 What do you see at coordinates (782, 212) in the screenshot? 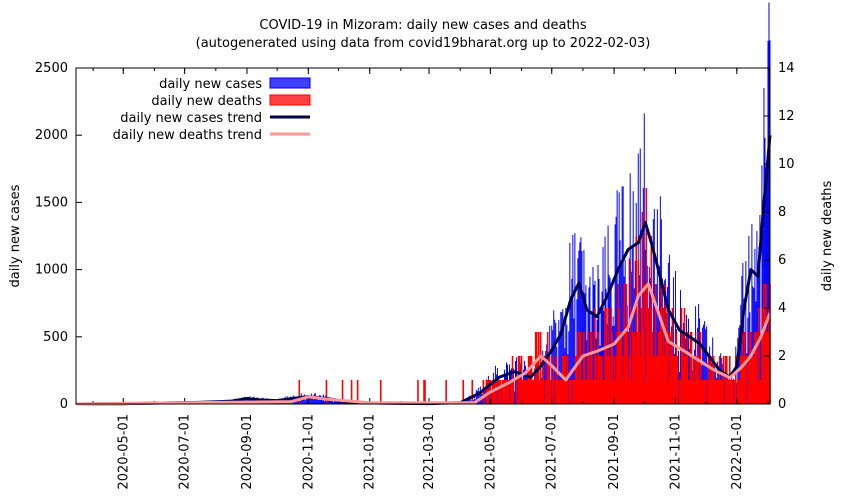
I see `y2-tick-label: 8` at bounding box center [782, 212].